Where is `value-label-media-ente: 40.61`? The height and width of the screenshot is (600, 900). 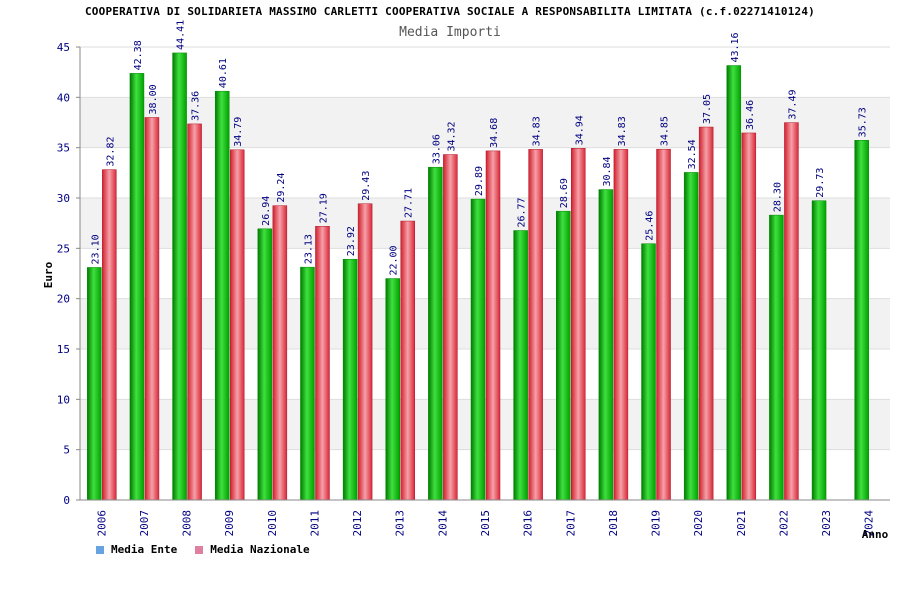 value-label-media-ente: 40.61 is located at coordinates (223, 73).